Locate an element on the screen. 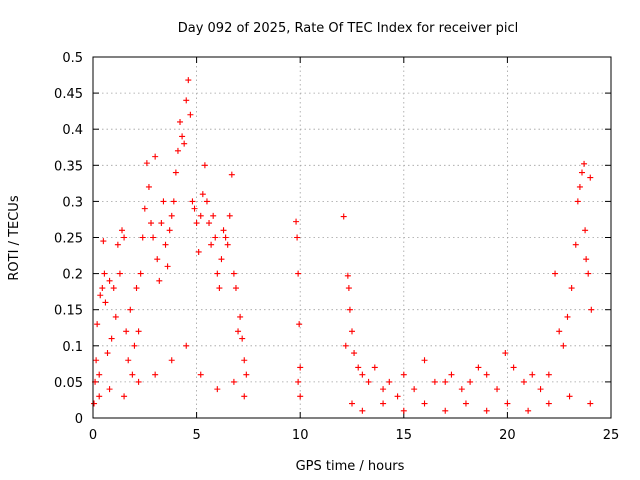 The height and width of the screenshot is (480, 640). x-axis-label: GPS time / hours is located at coordinates (350, 466).